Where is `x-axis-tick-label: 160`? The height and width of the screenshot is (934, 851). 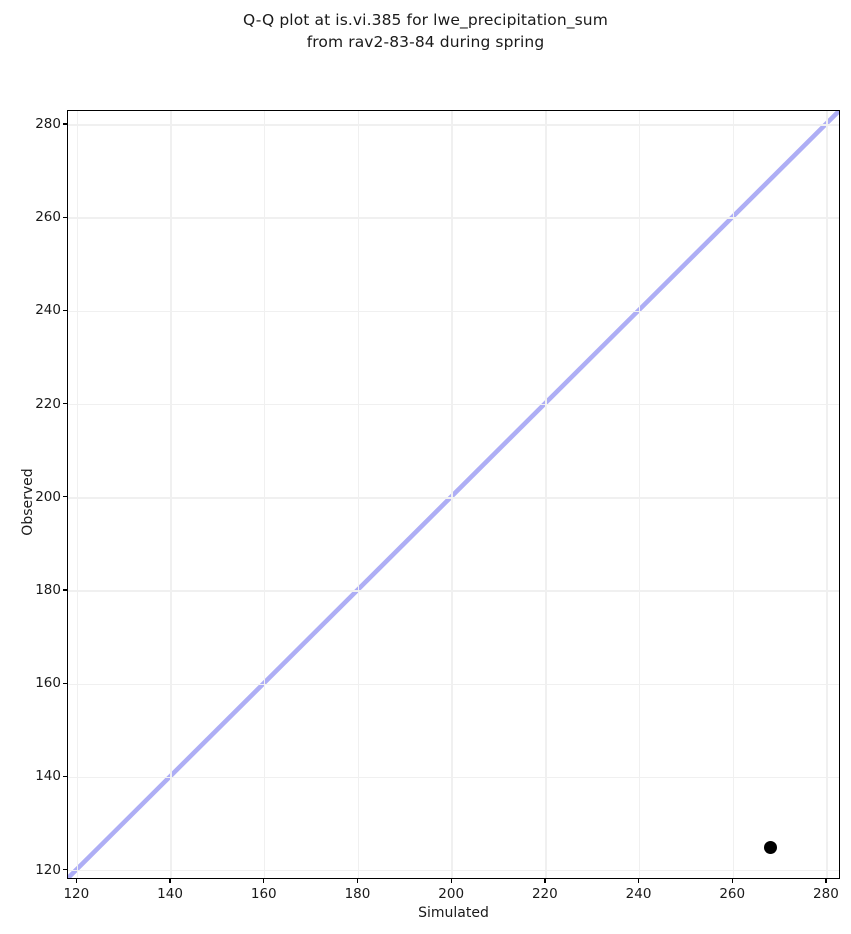 x-axis-tick-label: 160 is located at coordinates (263, 894).